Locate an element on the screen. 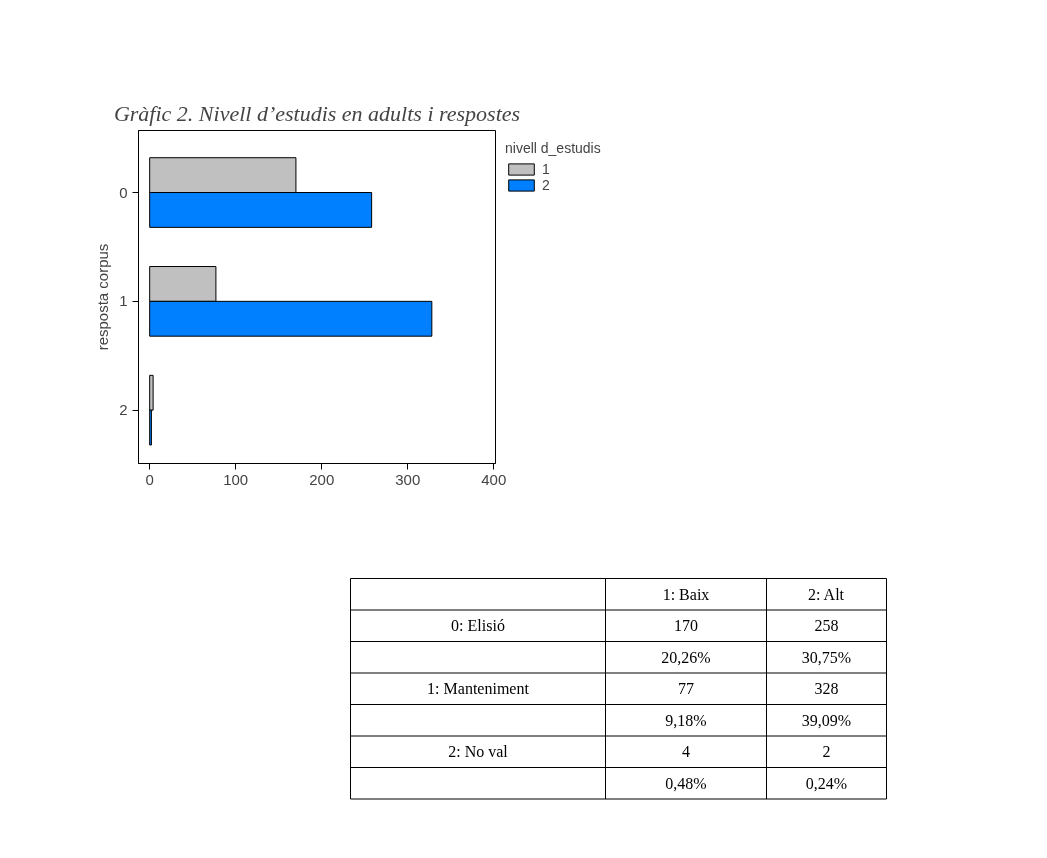 The height and width of the screenshot is (858, 1047). text: 0,48% is located at coordinates (686, 783).